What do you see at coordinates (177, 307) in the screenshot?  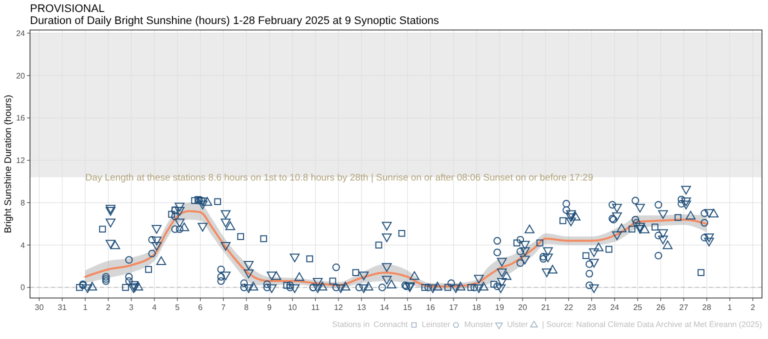 I see `x-tick-label: 5` at bounding box center [177, 307].